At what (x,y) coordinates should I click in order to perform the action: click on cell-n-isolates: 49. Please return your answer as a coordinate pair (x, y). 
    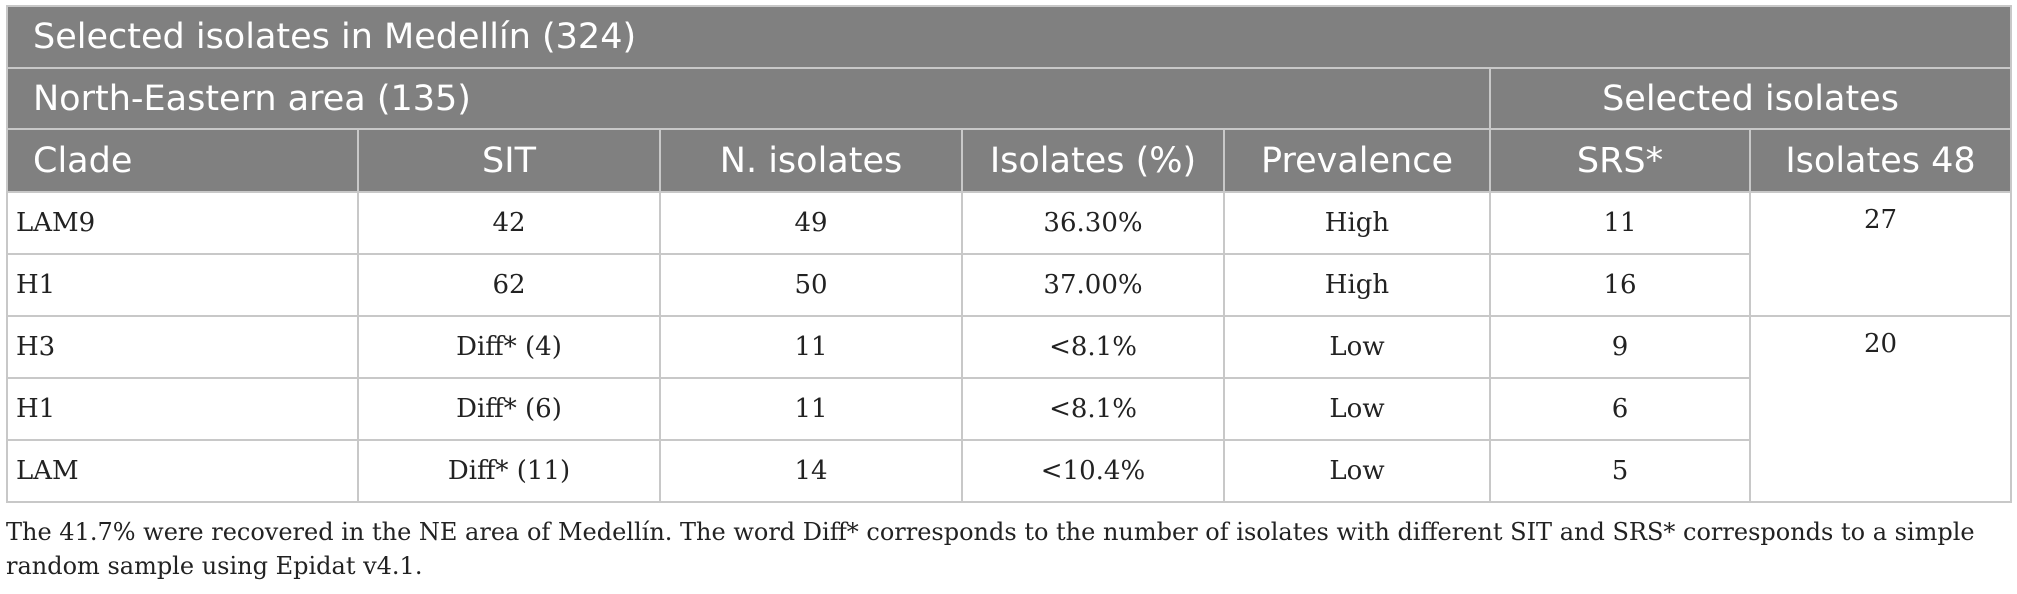
    Looking at the image, I should click on (811, 223).